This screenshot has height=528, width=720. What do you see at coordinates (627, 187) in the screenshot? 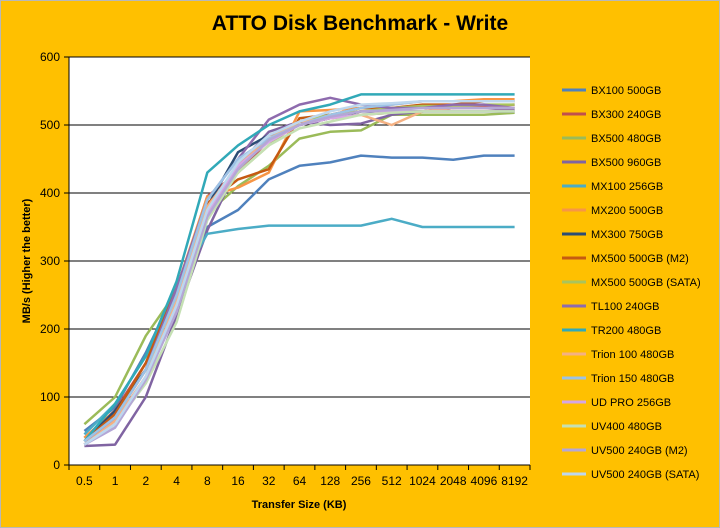
I see `legend-entry: MX100 256GB` at bounding box center [627, 187].